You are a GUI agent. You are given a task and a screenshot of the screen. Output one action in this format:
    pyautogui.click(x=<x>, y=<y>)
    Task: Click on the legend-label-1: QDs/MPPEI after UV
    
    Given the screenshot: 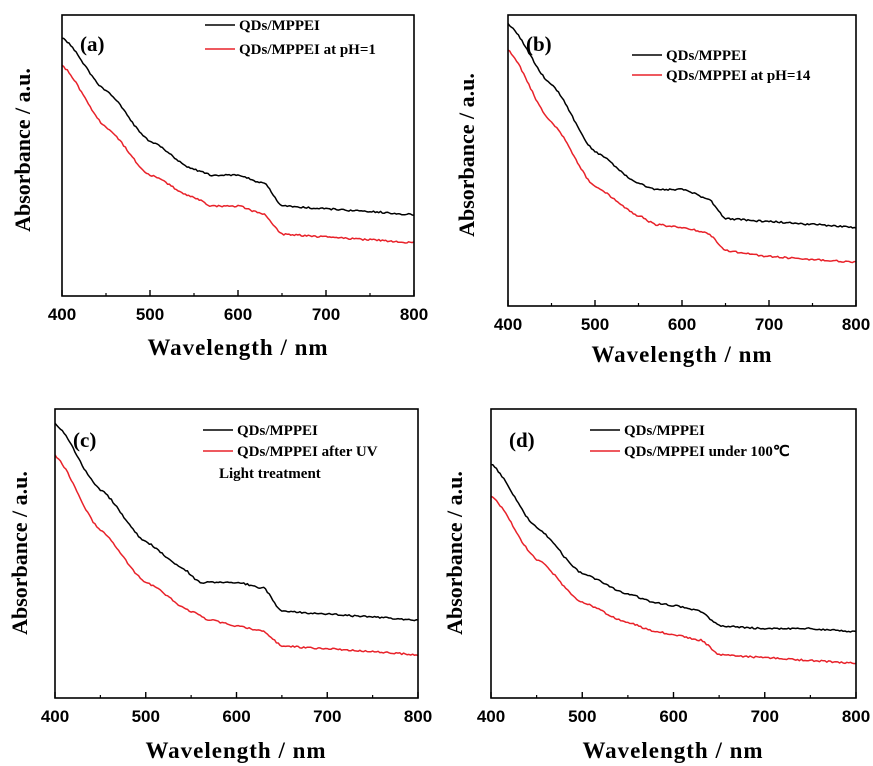 What is the action you would take?
    pyautogui.click(x=307, y=452)
    